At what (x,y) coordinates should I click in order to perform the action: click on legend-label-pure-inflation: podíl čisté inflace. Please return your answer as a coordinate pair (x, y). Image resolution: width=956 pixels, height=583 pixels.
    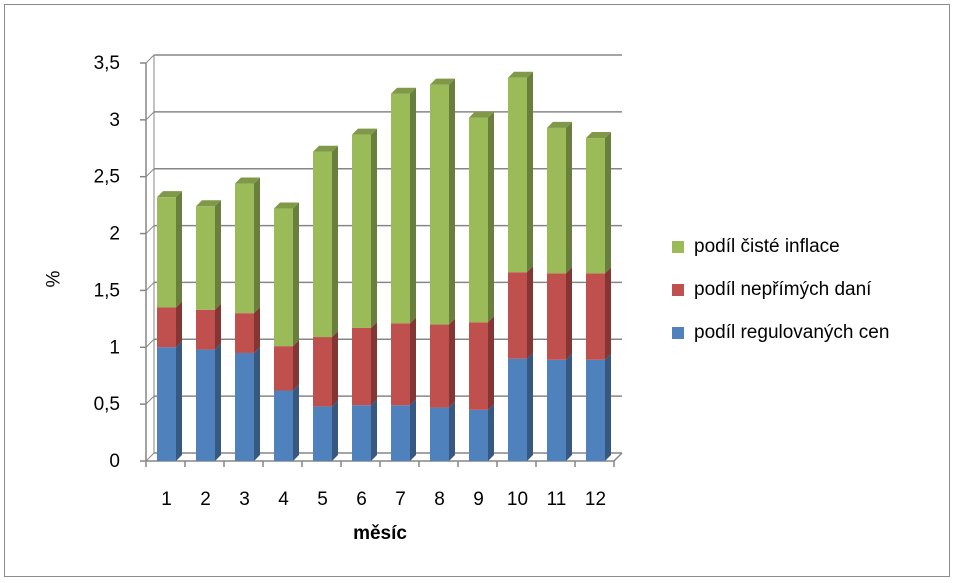
    Looking at the image, I should click on (767, 246).